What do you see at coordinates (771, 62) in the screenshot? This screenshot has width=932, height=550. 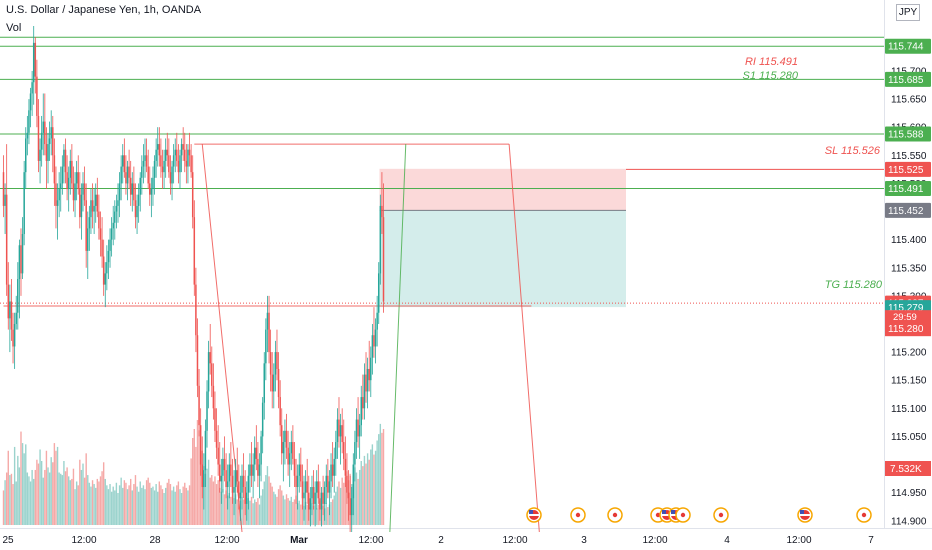 I see `annotation-resistance: RI 115.491` at bounding box center [771, 62].